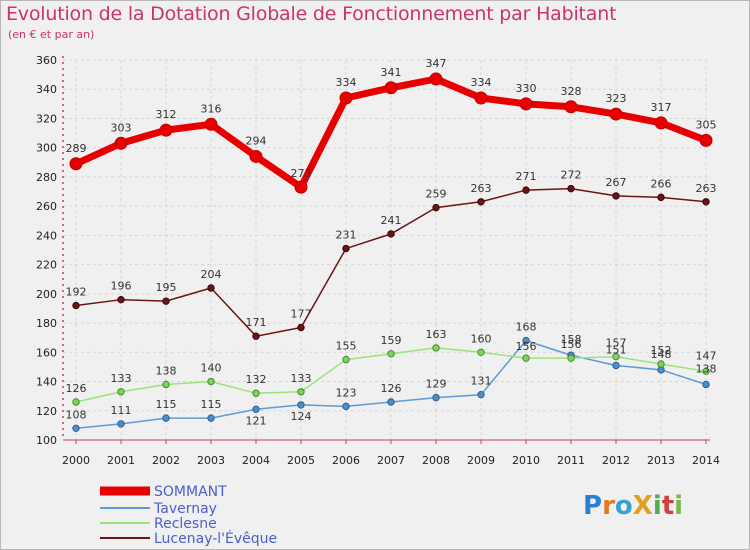  What do you see at coordinates (301, 460) in the screenshot?
I see `x-tick-label: 2005` at bounding box center [301, 460].